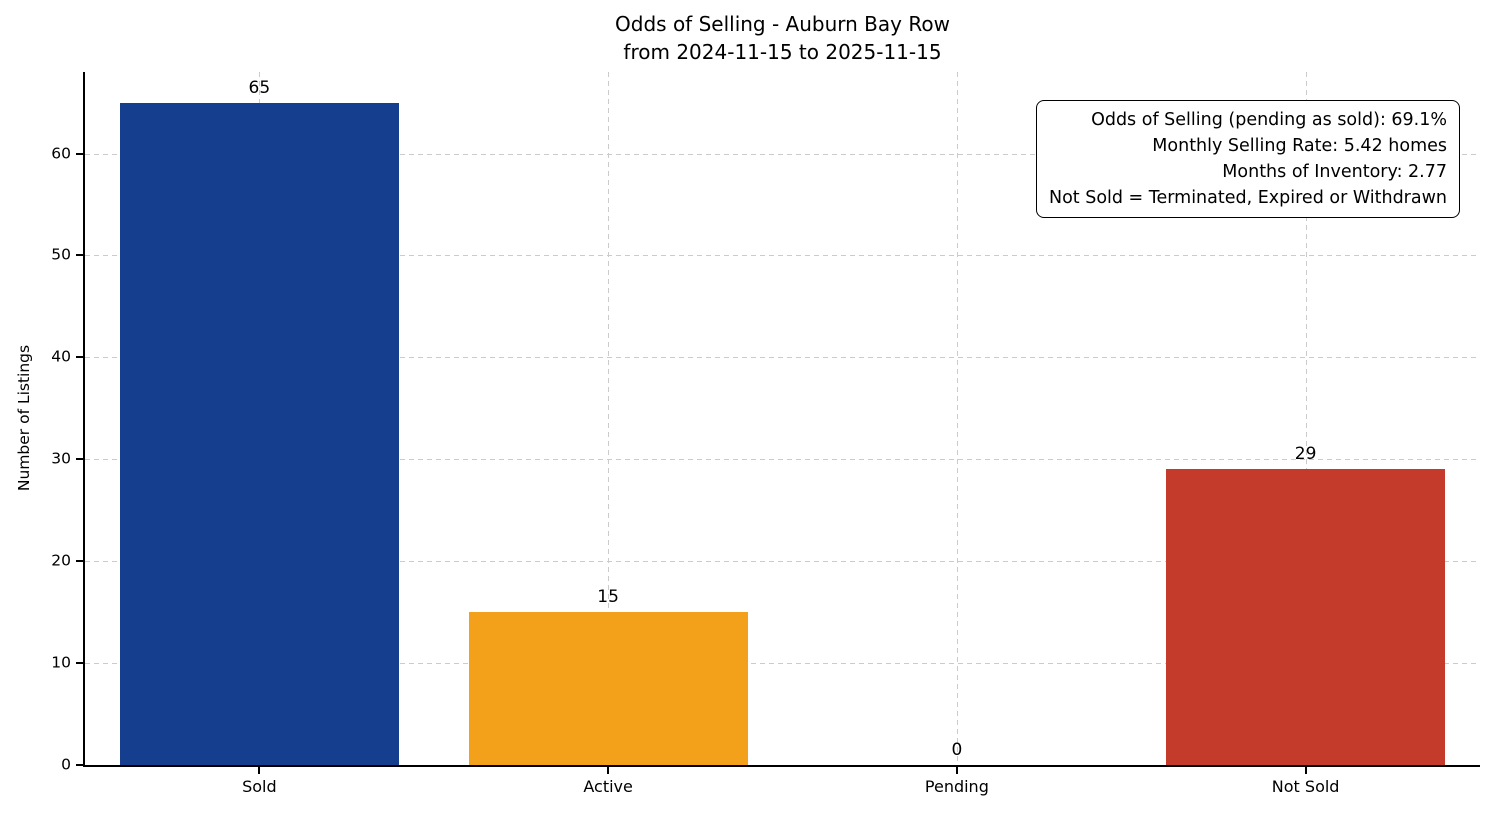 The height and width of the screenshot is (816, 1494). Describe the element at coordinates (61, 560) in the screenshot. I see `y-tick-label-20: 20` at that location.